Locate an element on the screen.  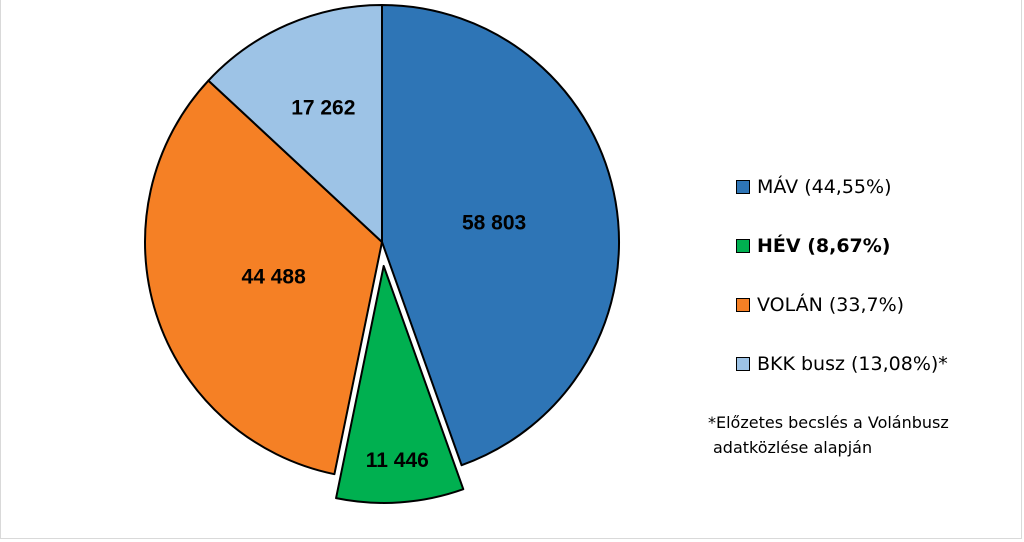
slice-label-vol-n: 44 488 is located at coordinates (274, 277).